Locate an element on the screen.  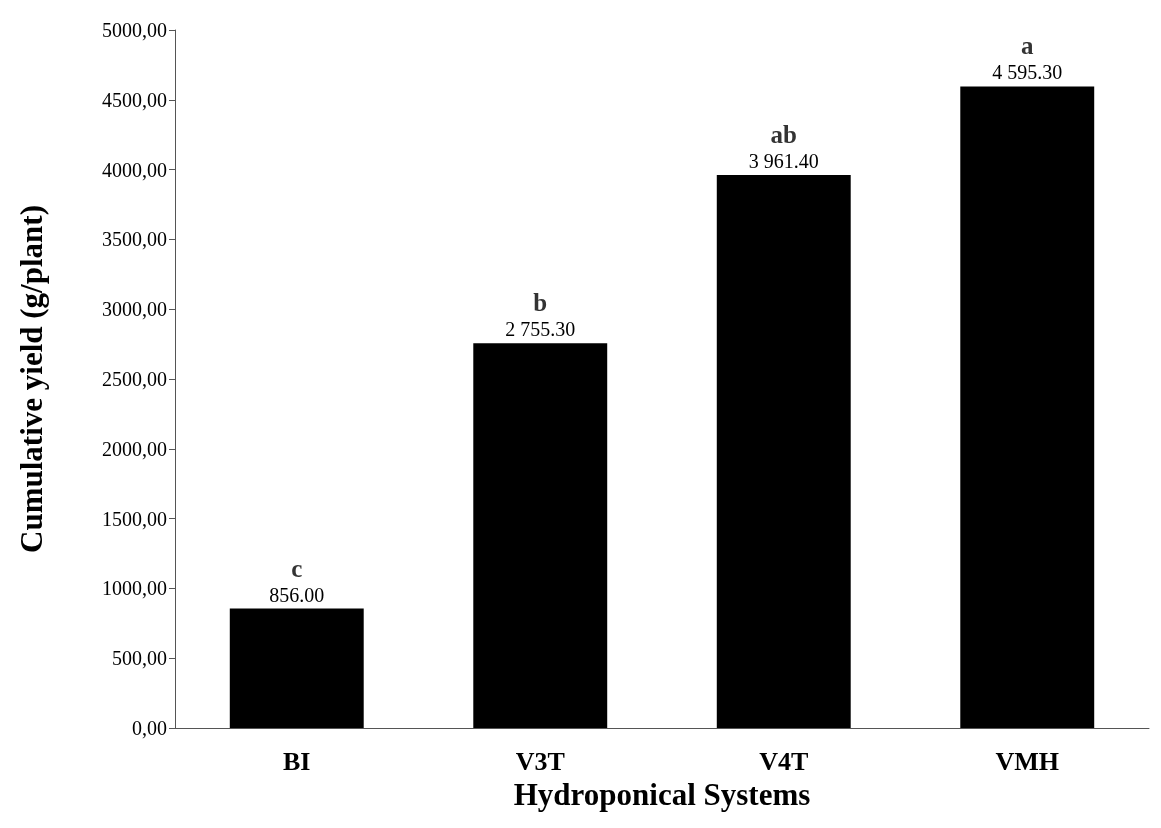
y-tick-label: 0,00 is located at coordinates (149, 728).